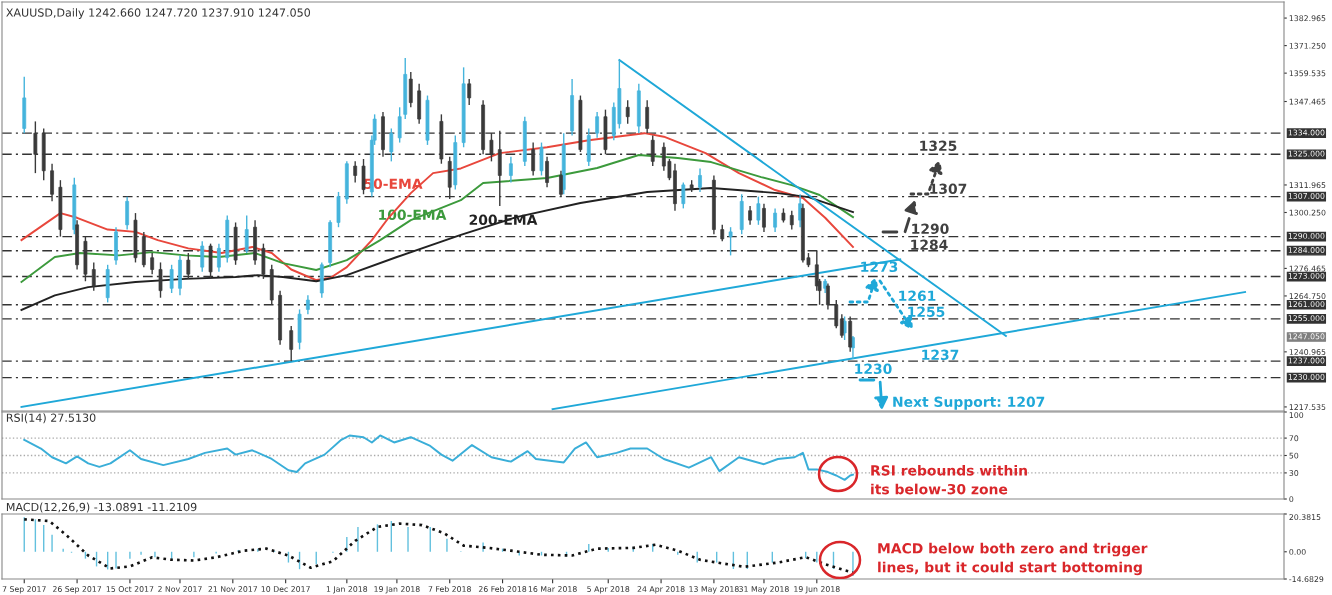 The image size is (1332, 595). What do you see at coordinates (101, 507) in the screenshot?
I see `chart-title: MACD(12,26,9) -13.0891 -11.2109` at bounding box center [101, 507].